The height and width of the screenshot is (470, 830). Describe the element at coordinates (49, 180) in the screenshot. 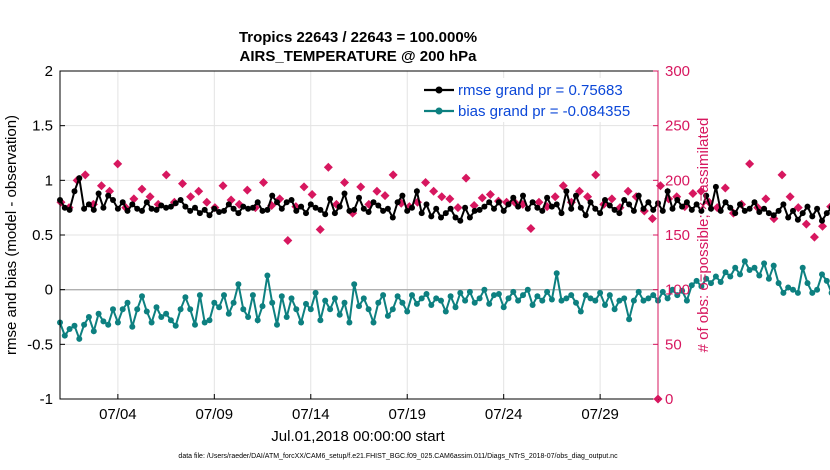

I see `y-left-tick-label: 1` at that location.